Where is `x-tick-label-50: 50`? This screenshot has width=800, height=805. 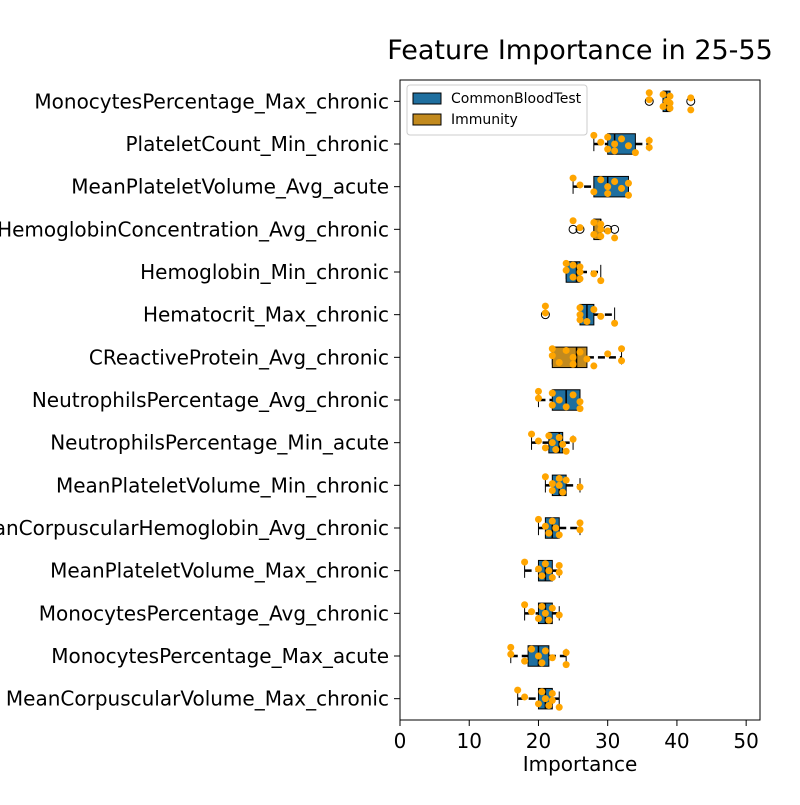 x-tick-label-50: 50 is located at coordinates (745, 741).